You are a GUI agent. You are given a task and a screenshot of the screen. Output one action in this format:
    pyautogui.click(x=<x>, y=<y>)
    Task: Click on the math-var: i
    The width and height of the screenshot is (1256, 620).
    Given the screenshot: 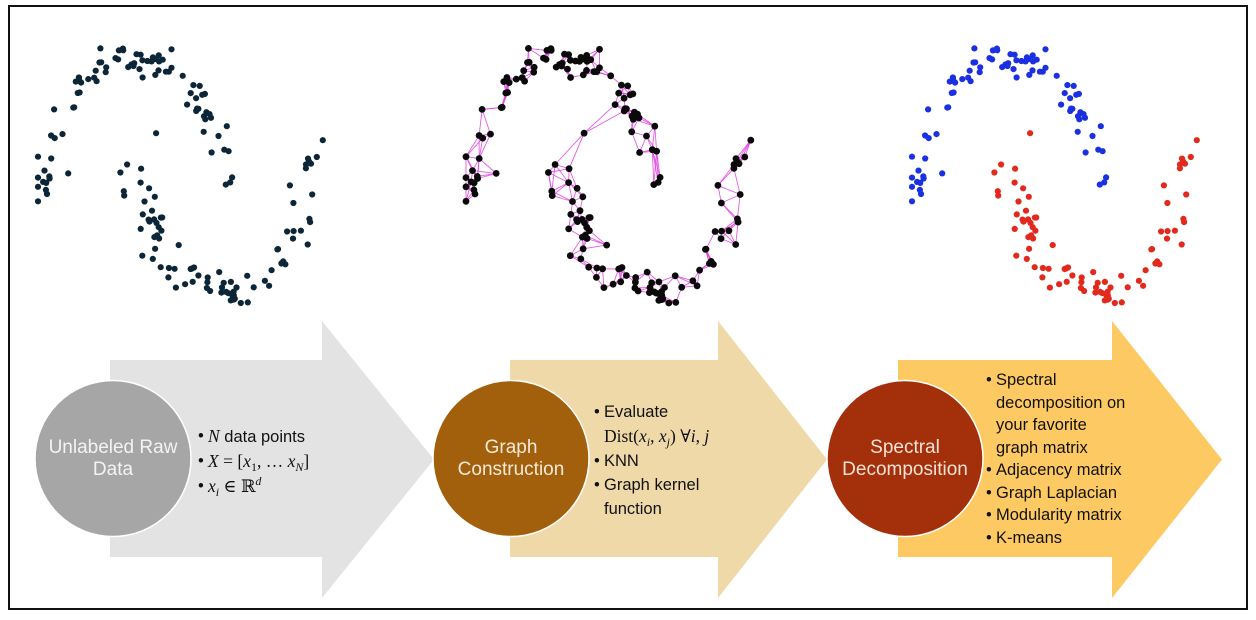 What is the action you would take?
    pyautogui.click(x=693, y=436)
    